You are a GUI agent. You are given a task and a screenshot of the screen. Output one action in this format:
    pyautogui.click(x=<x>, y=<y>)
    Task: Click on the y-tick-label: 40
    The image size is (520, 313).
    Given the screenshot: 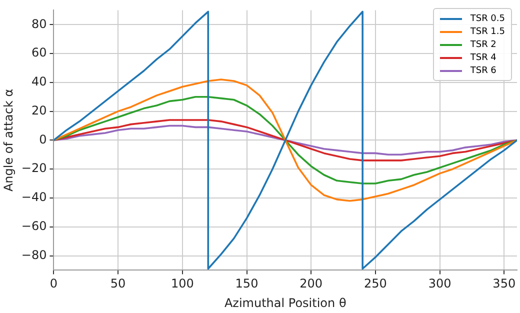 What is the action you would take?
    pyautogui.click(x=39, y=81)
    